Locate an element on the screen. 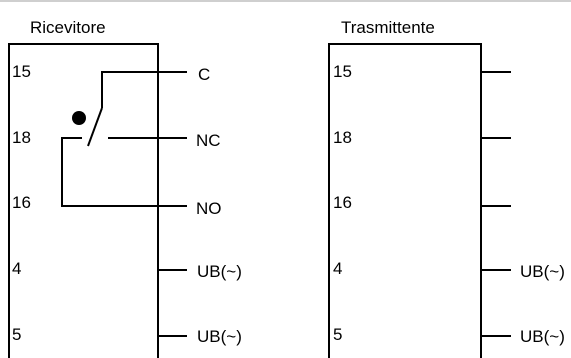 The width and height of the screenshot is (571, 358). transmitter-pin-4: 4 is located at coordinates (338, 268).